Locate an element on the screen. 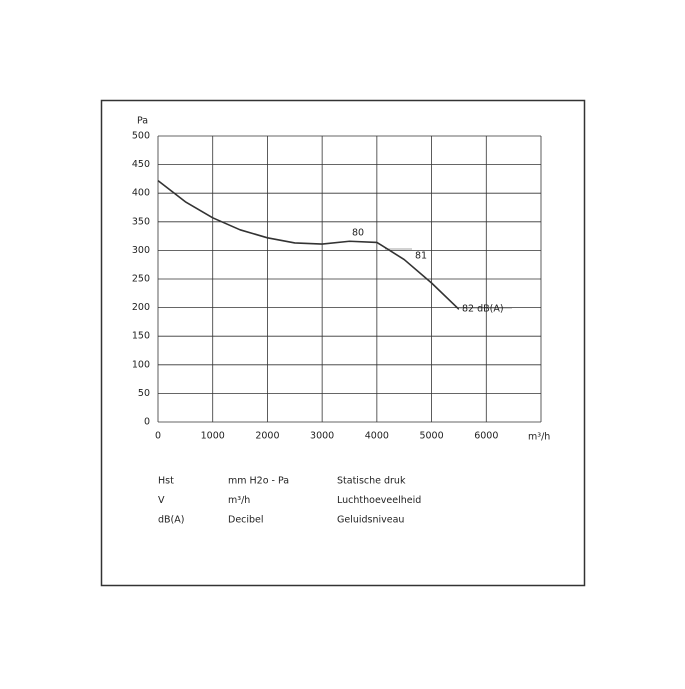  annotation: 80 is located at coordinates (358, 233).